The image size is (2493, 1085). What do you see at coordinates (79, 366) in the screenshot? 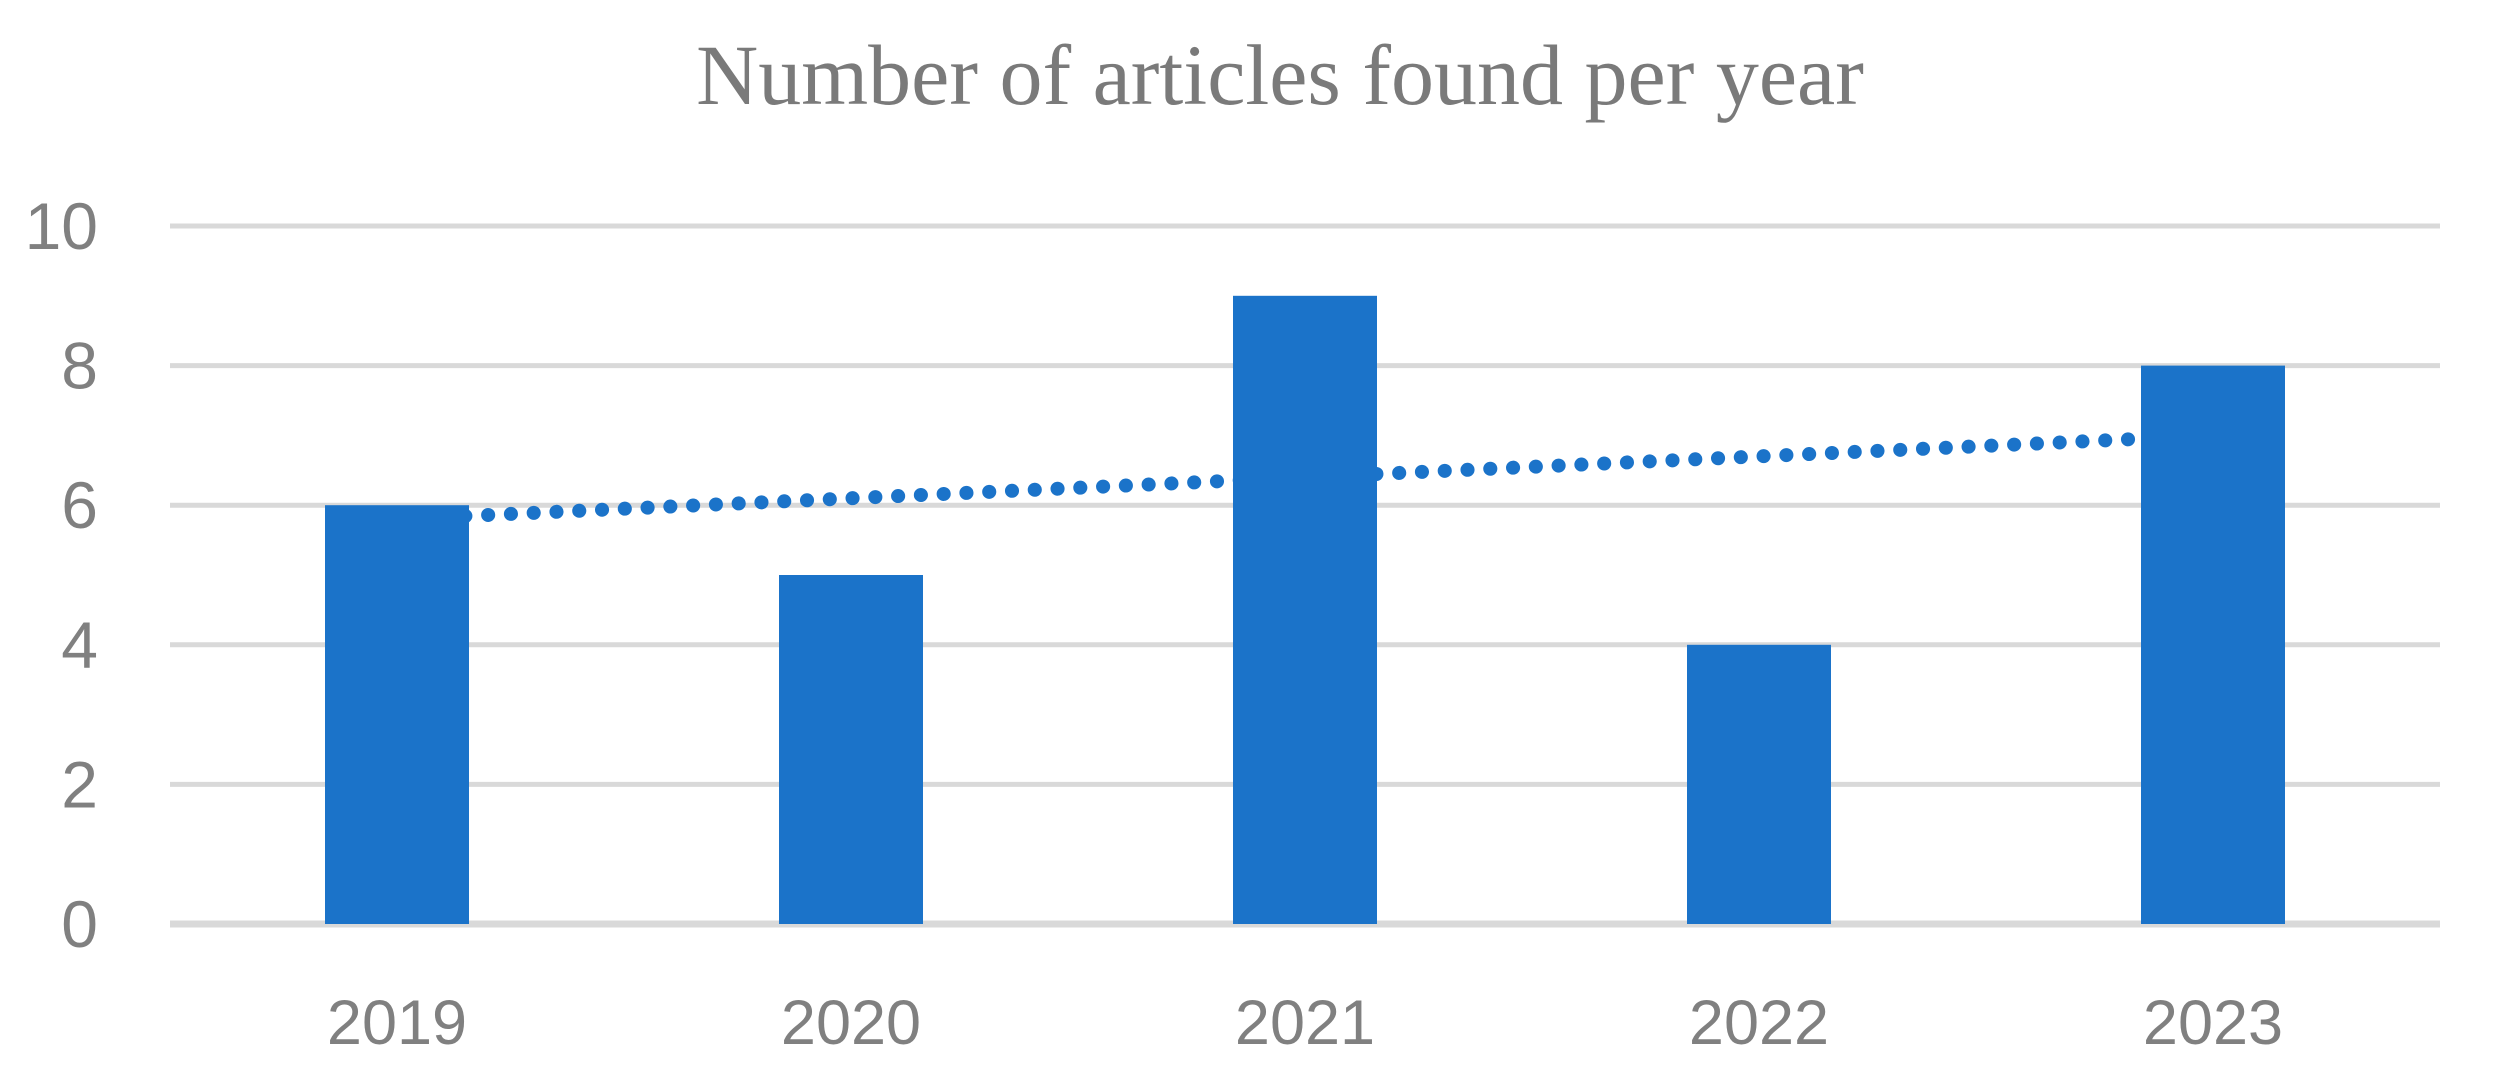
I see `y-axis-label-8: 8` at bounding box center [79, 366].